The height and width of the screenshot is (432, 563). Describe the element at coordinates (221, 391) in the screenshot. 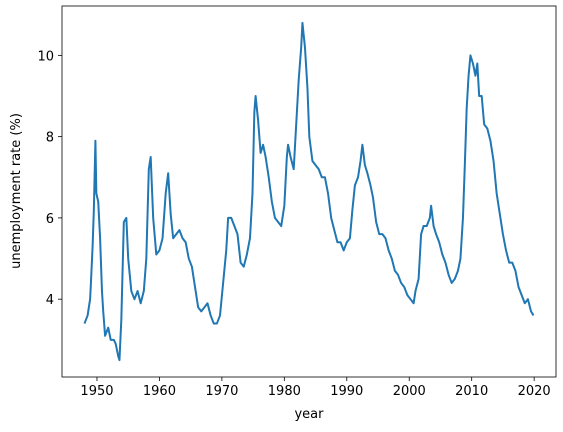

I see `x-tick-label: 1970` at that location.